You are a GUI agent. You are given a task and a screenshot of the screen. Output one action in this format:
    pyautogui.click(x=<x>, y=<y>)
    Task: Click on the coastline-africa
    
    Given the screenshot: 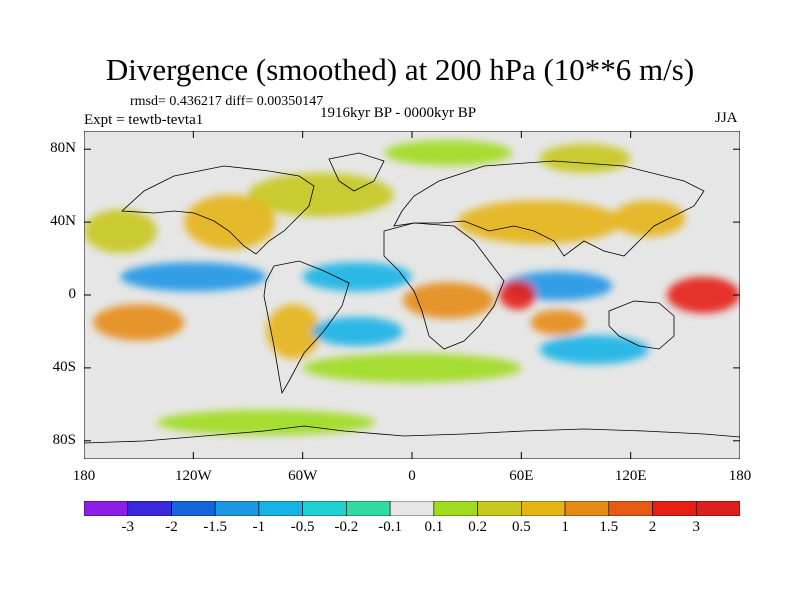 What is the action you would take?
    pyautogui.click(x=444, y=286)
    